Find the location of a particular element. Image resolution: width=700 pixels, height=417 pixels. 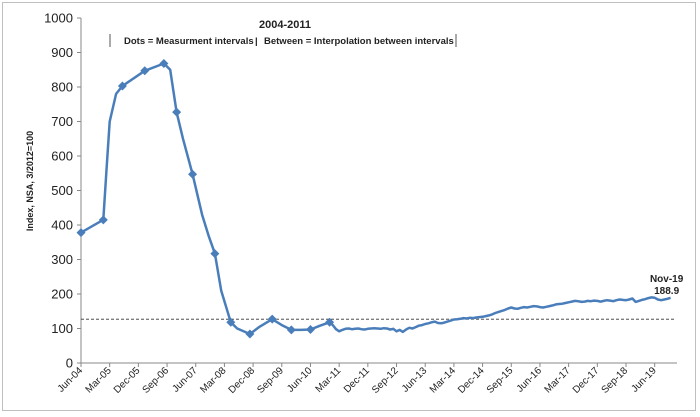

y-tick-label: 1000 is located at coordinates (58, 18).